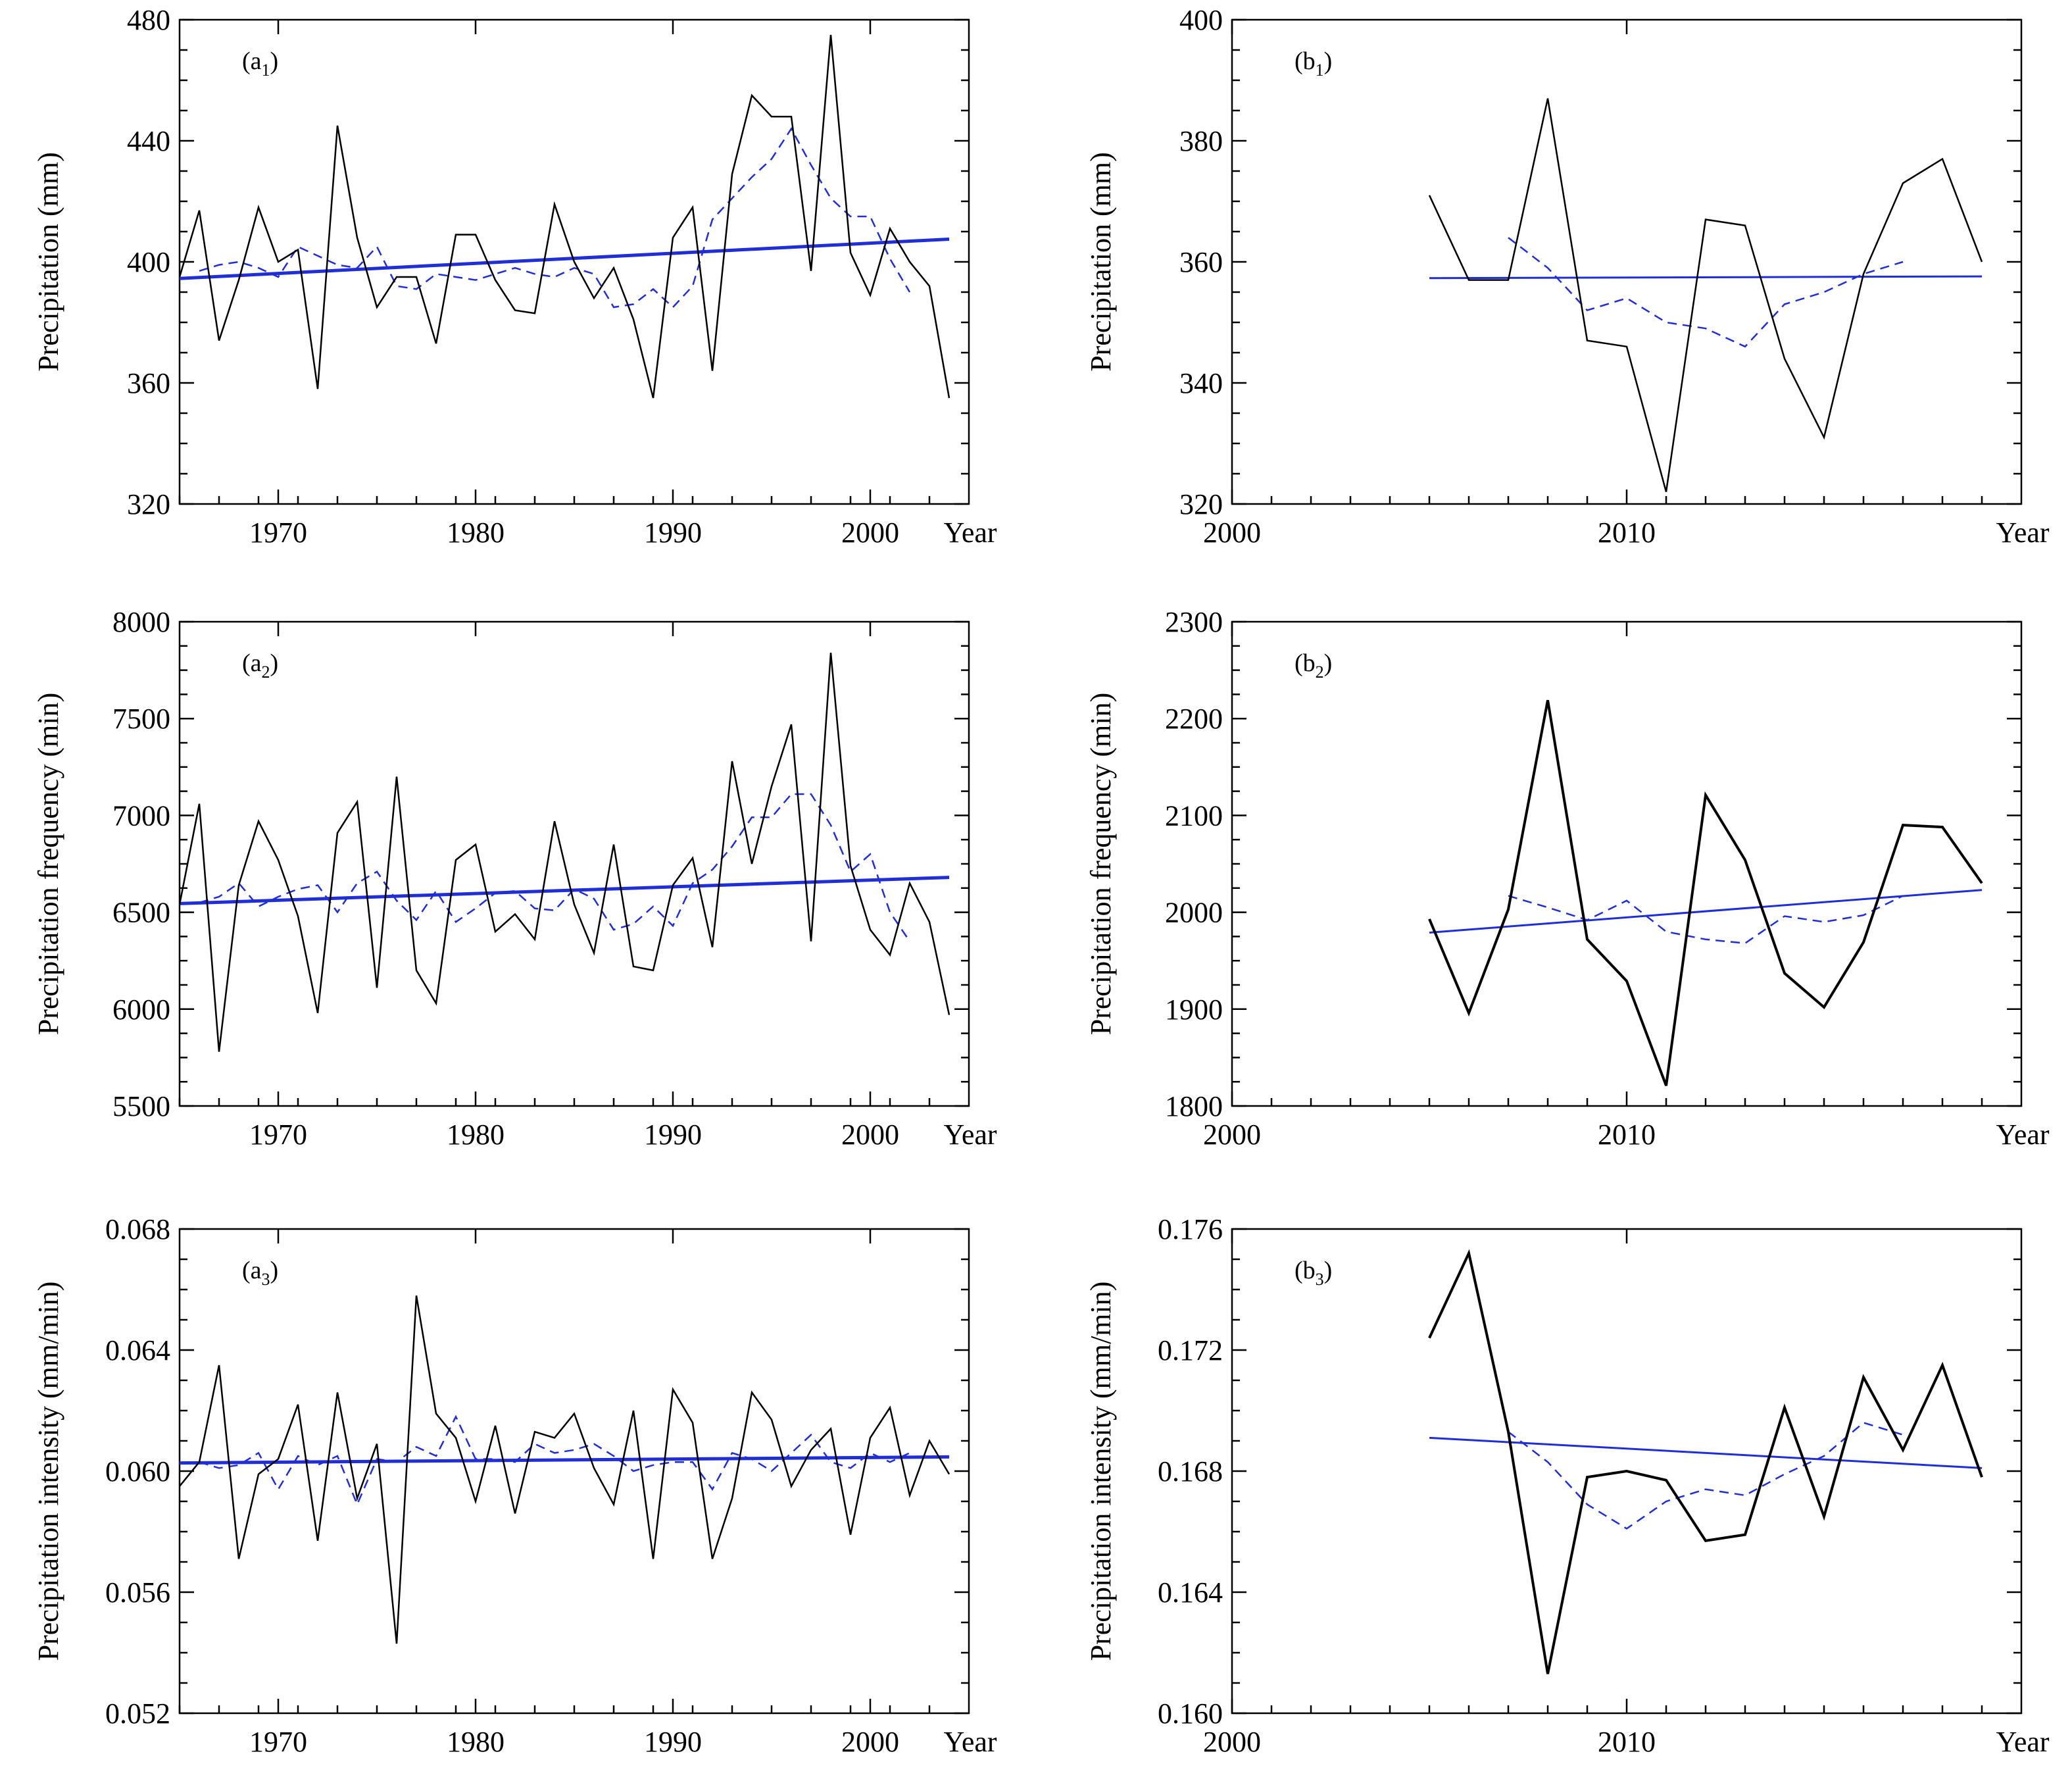 The image size is (2072, 1781). I want to click on y-tick-label: 0.172, so click(1190, 1351).